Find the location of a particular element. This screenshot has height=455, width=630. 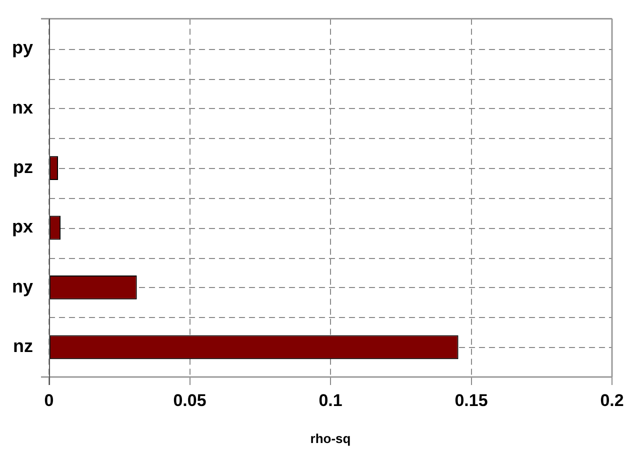

x-tick-label: 0.05 is located at coordinates (189, 400).